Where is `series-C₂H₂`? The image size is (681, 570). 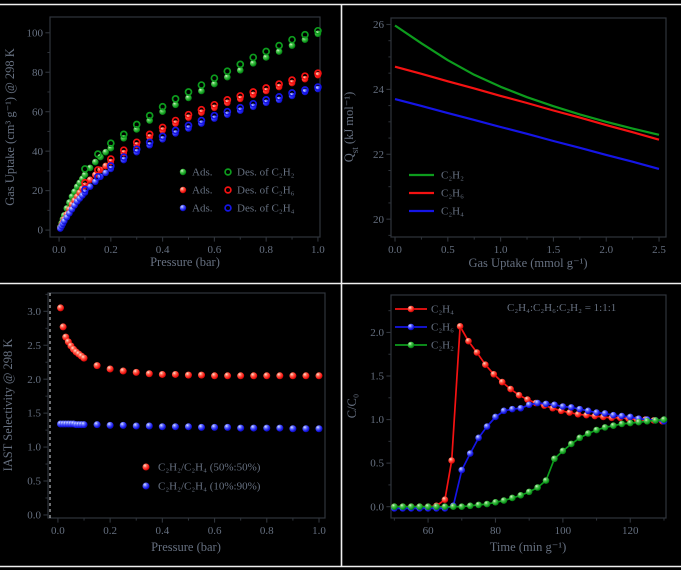
series-C₂H₂ is located at coordinates (527, 80).